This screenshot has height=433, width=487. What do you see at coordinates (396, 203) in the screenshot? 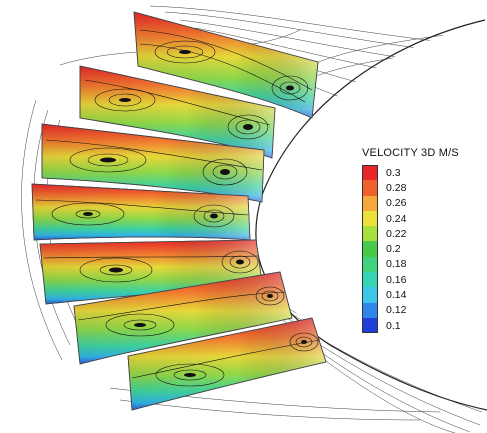
I see `legend-label: 0.26` at bounding box center [396, 203].